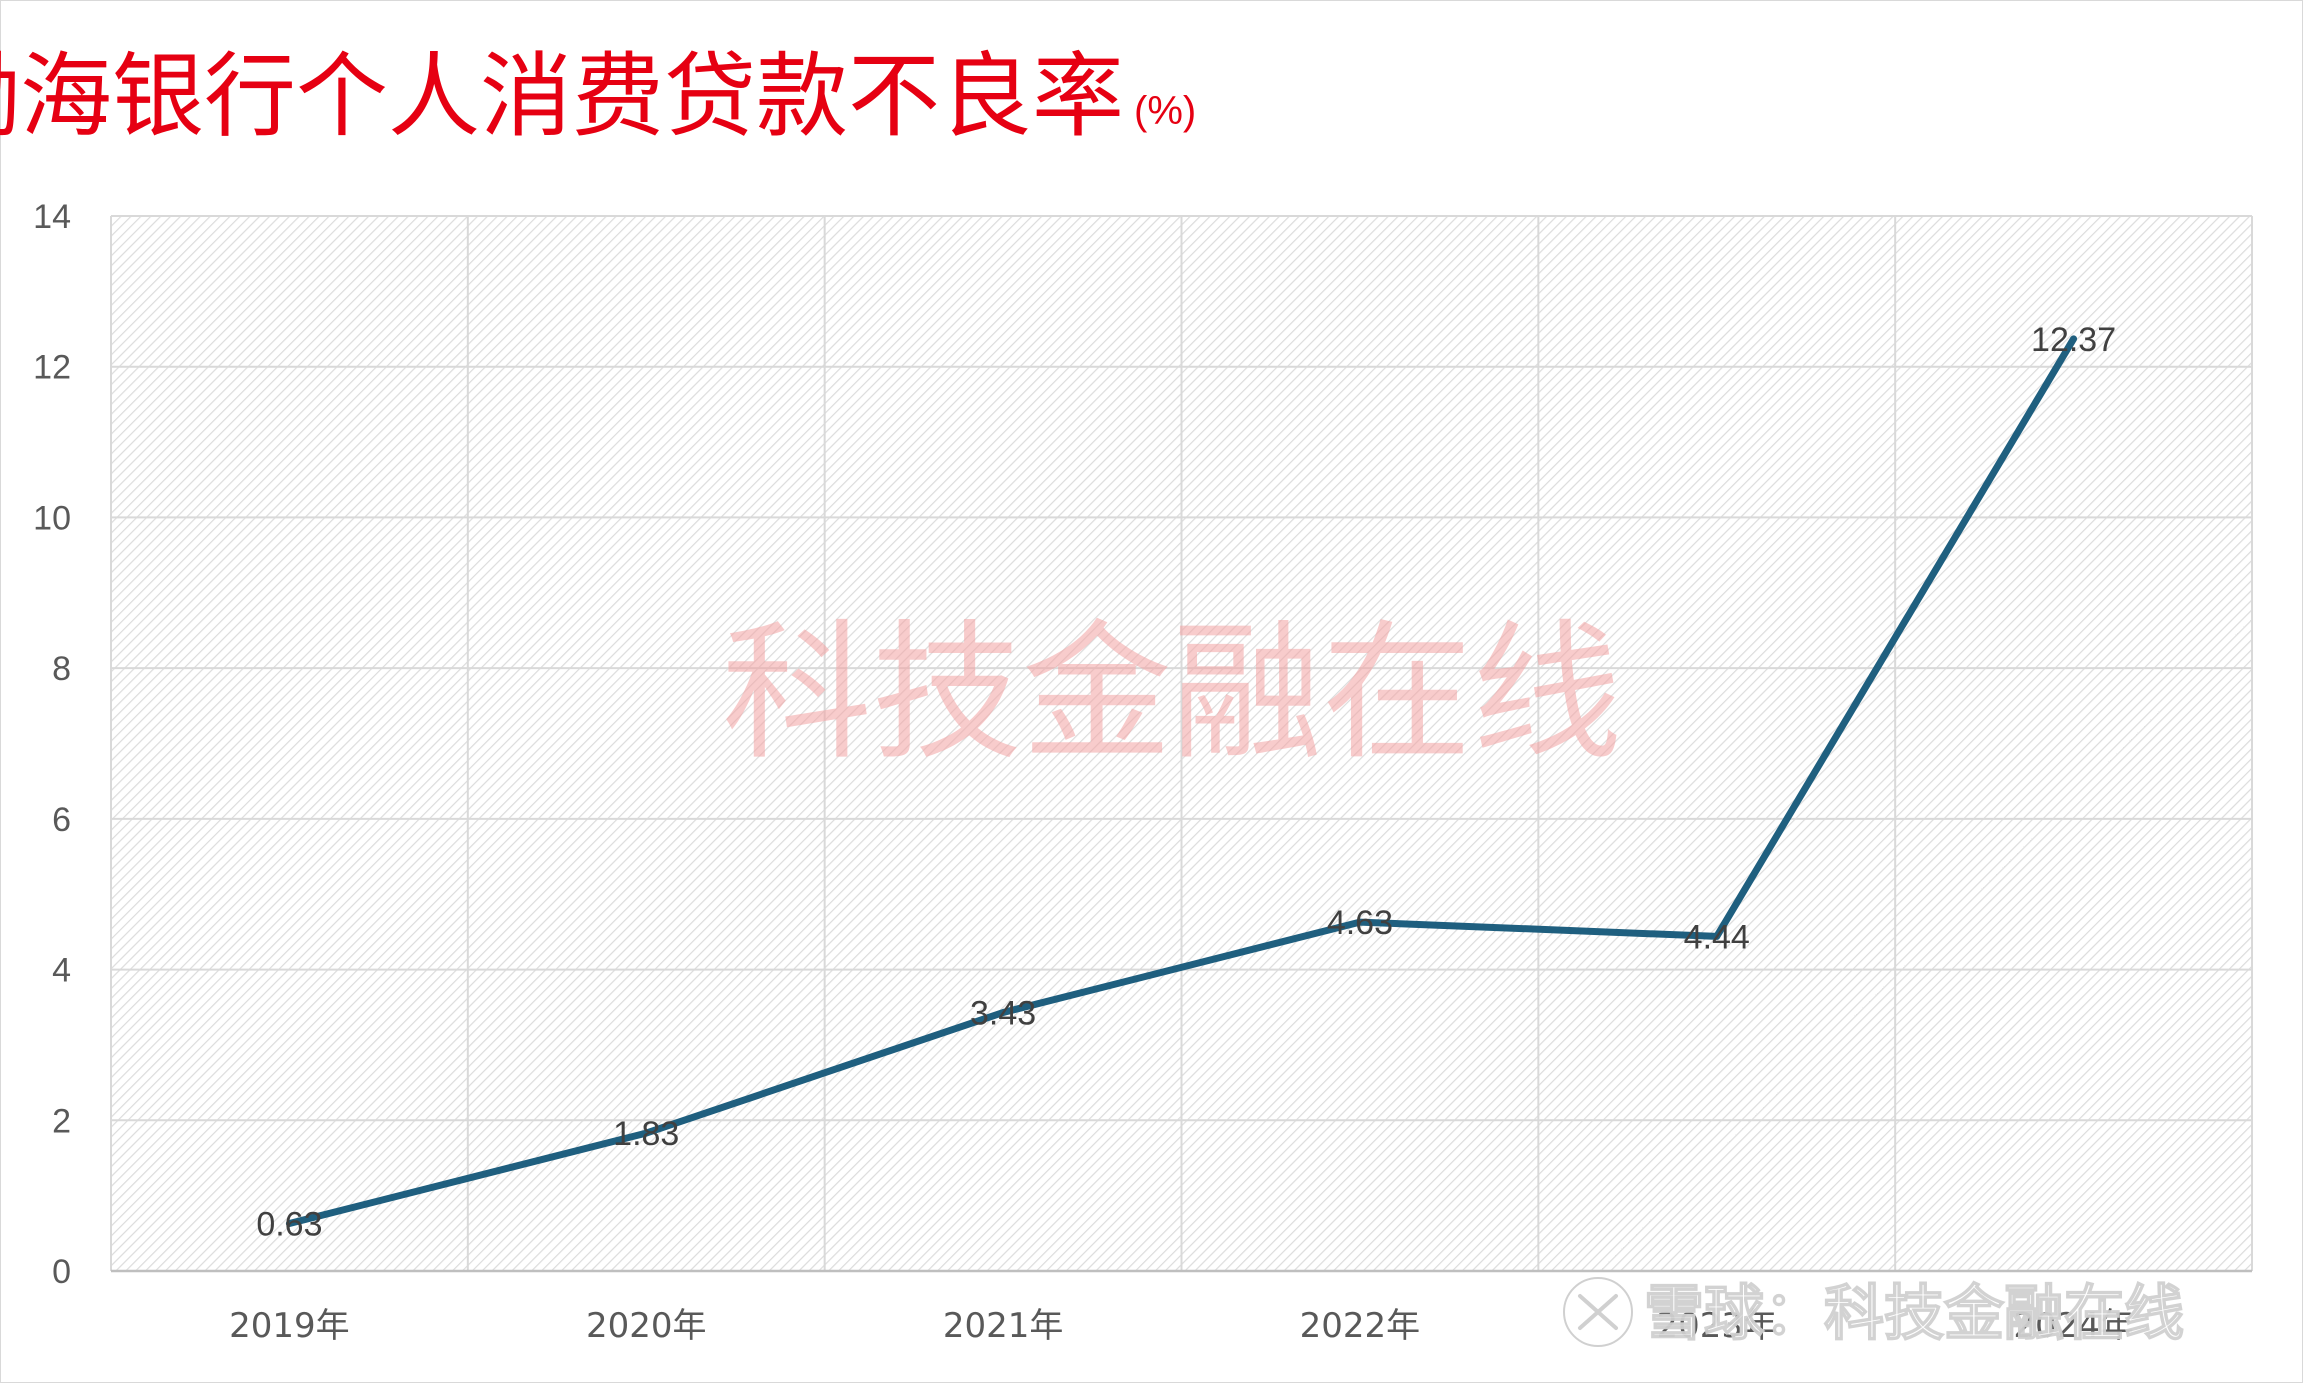 This screenshot has height=1383, width=2303. Describe the element at coordinates (52, 368) in the screenshot. I see `y-tick-label: 12` at that location.